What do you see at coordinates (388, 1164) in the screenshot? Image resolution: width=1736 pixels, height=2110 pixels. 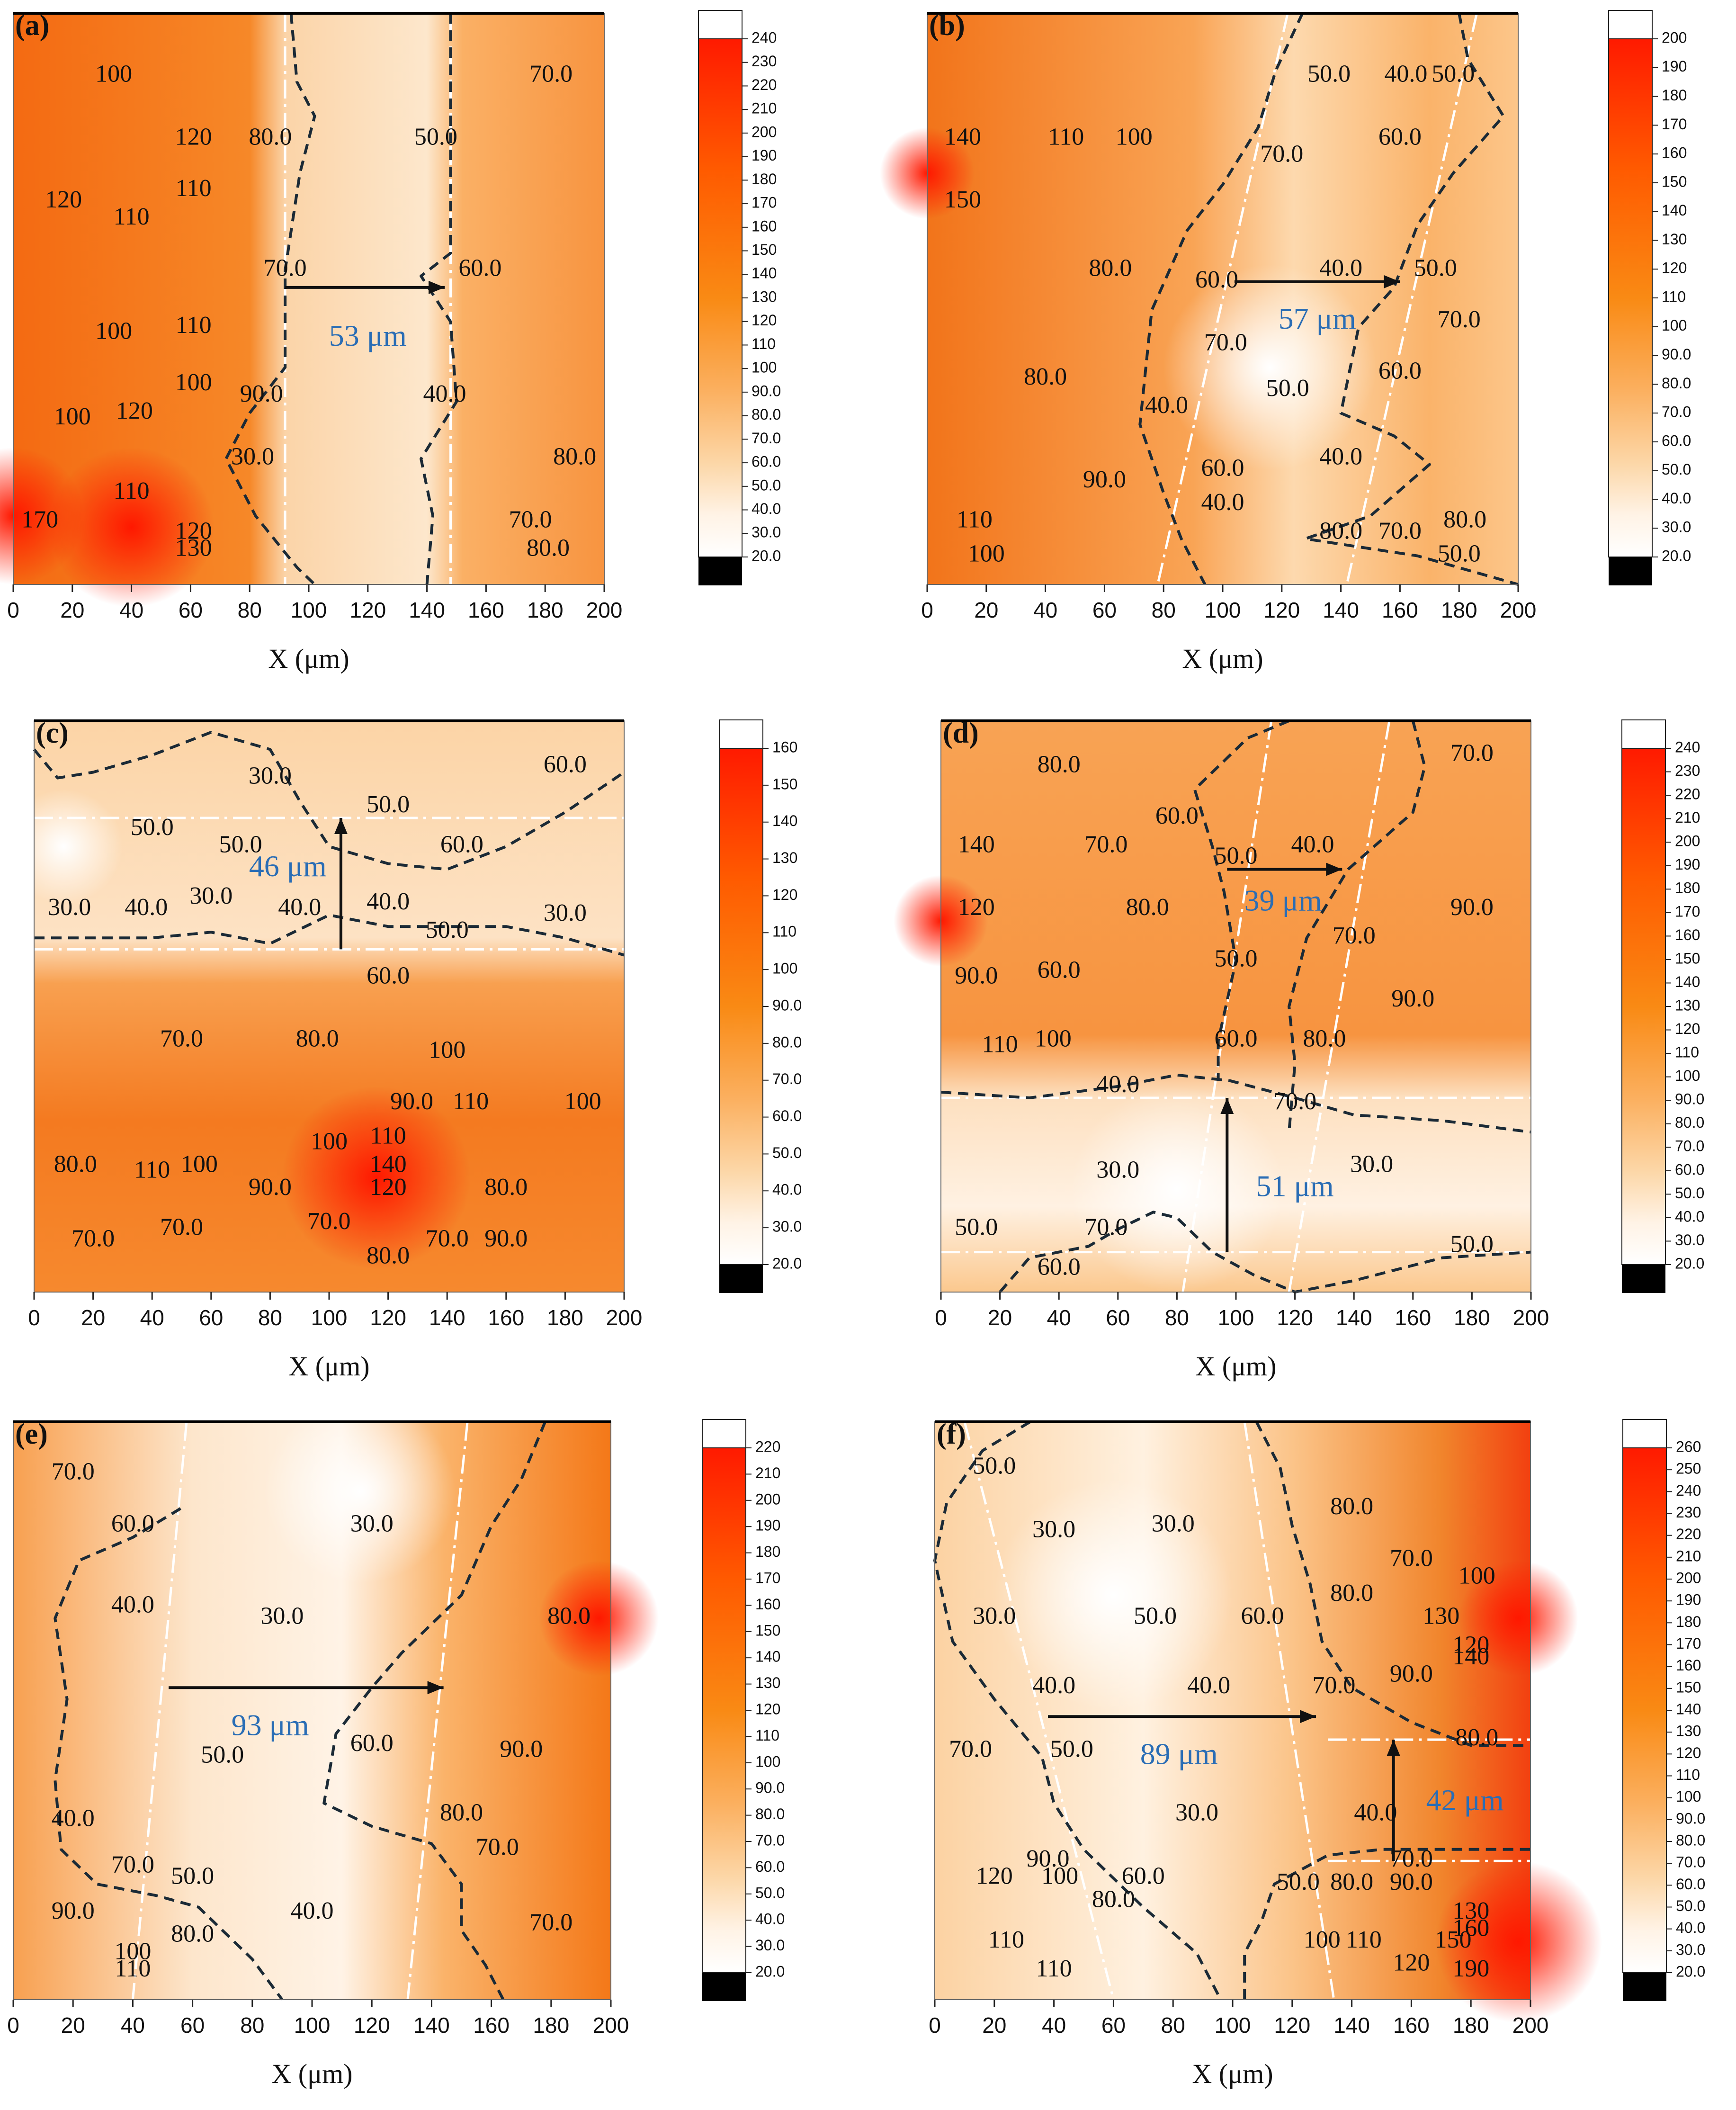 I see `contour-label: 140` at bounding box center [388, 1164].